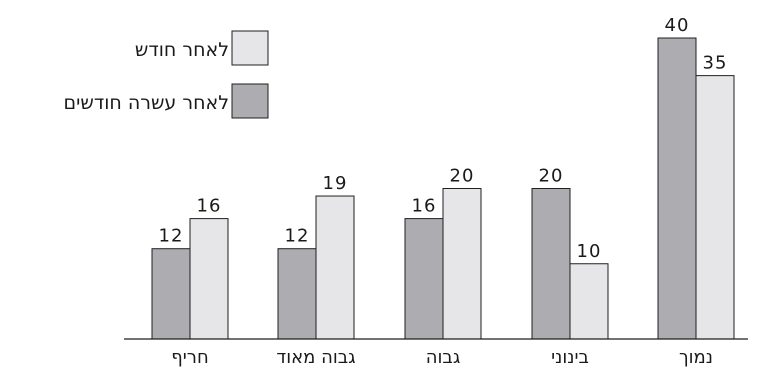  Describe the element at coordinates (182, 50) in the screenshot. I see `legend-label-one-month: לאחר חודש` at that location.